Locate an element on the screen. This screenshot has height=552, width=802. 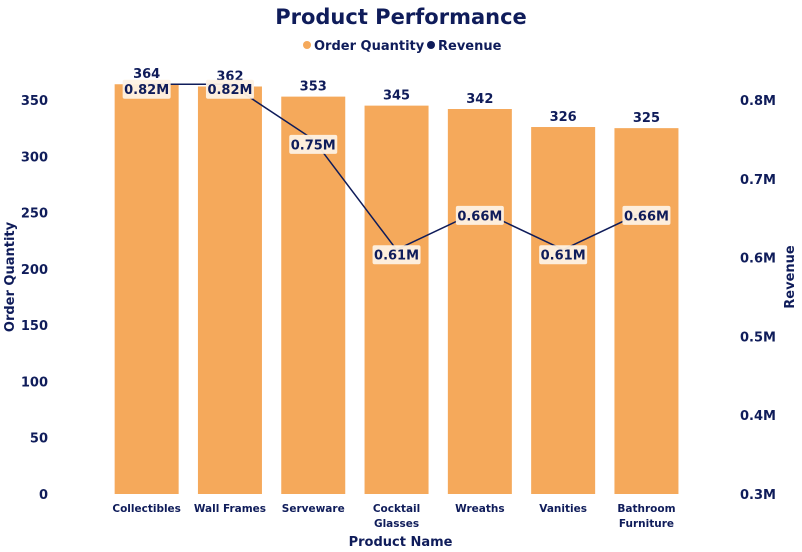
y-tick-label: 50 is located at coordinates (39, 439).